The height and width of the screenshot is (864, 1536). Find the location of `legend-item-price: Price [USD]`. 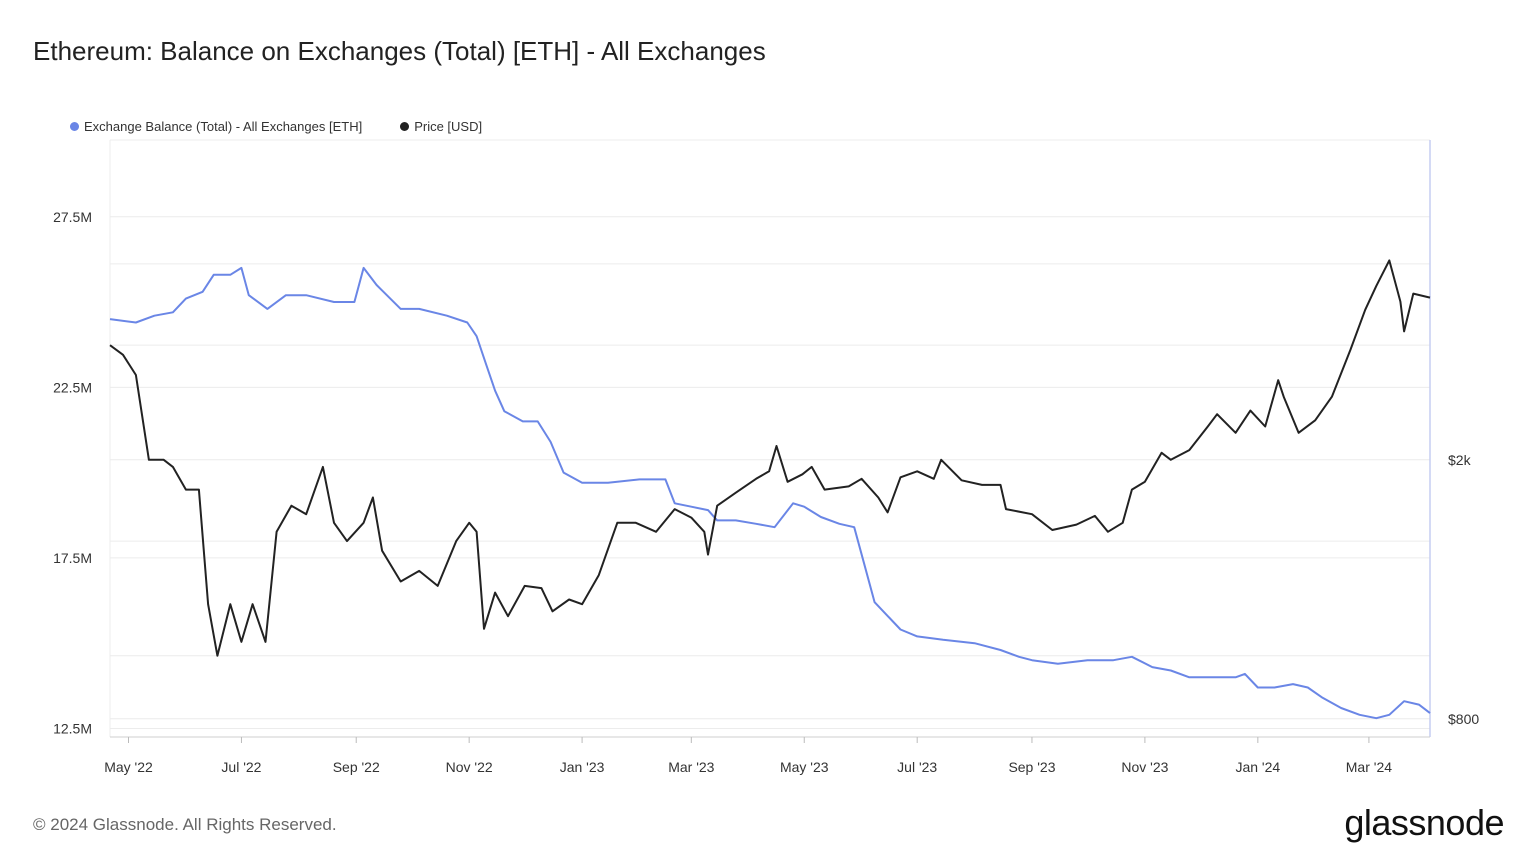

legend-item-price: Price [USD] is located at coordinates (441, 126).